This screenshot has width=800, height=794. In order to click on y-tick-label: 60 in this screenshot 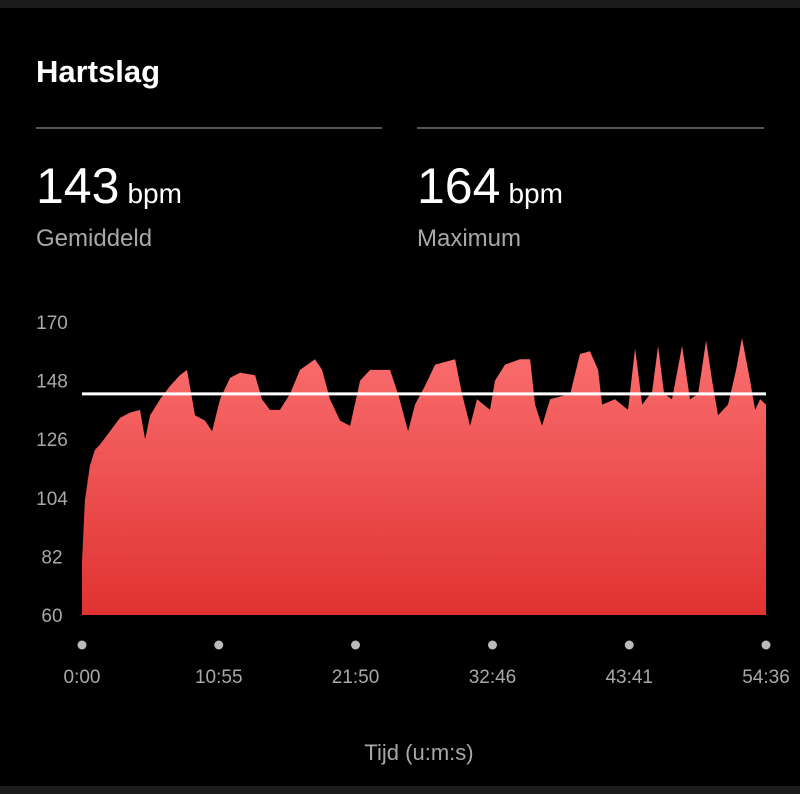, I will do `click(51, 616)`.